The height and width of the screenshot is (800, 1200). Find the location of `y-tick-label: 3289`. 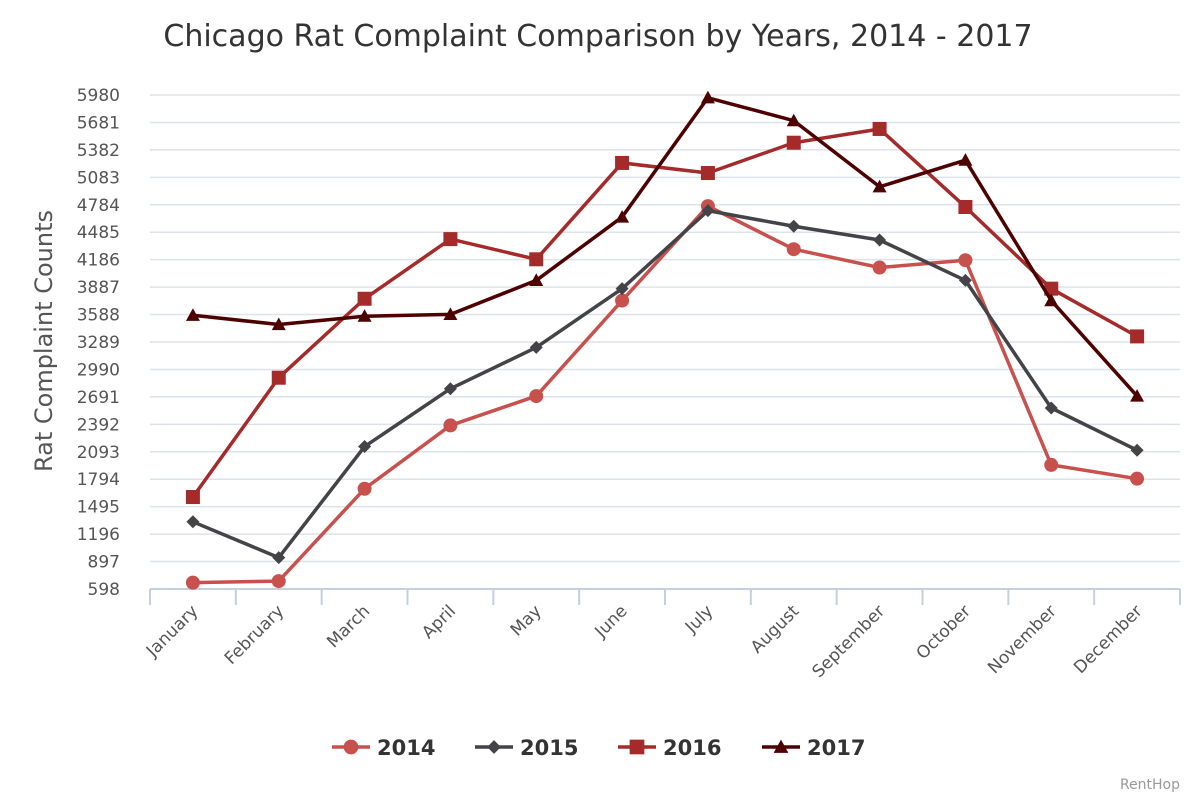

y-tick-label: 3289 is located at coordinates (98, 343).